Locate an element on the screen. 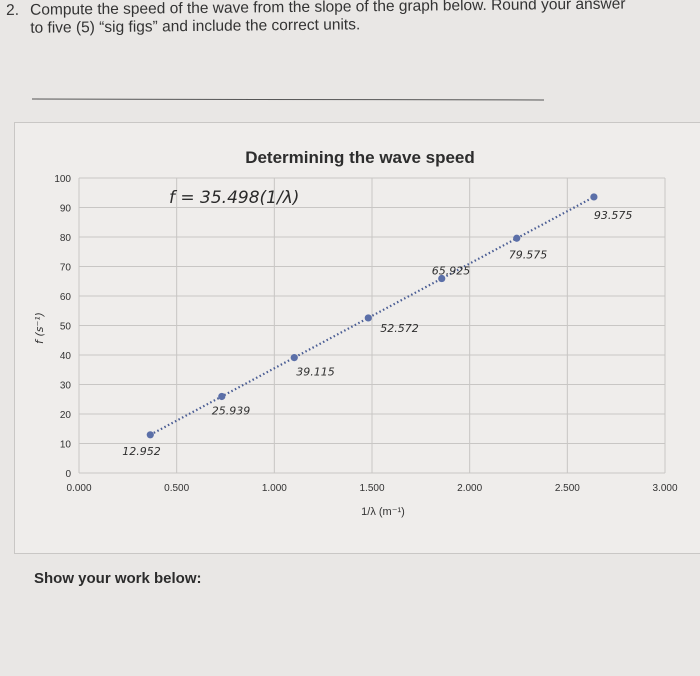 The image size is (700, 676). x-axis-ticks: 0.000 0.500 1.000 1.500 2.000 2.500 3.000 is located at coordinates (371, 488).